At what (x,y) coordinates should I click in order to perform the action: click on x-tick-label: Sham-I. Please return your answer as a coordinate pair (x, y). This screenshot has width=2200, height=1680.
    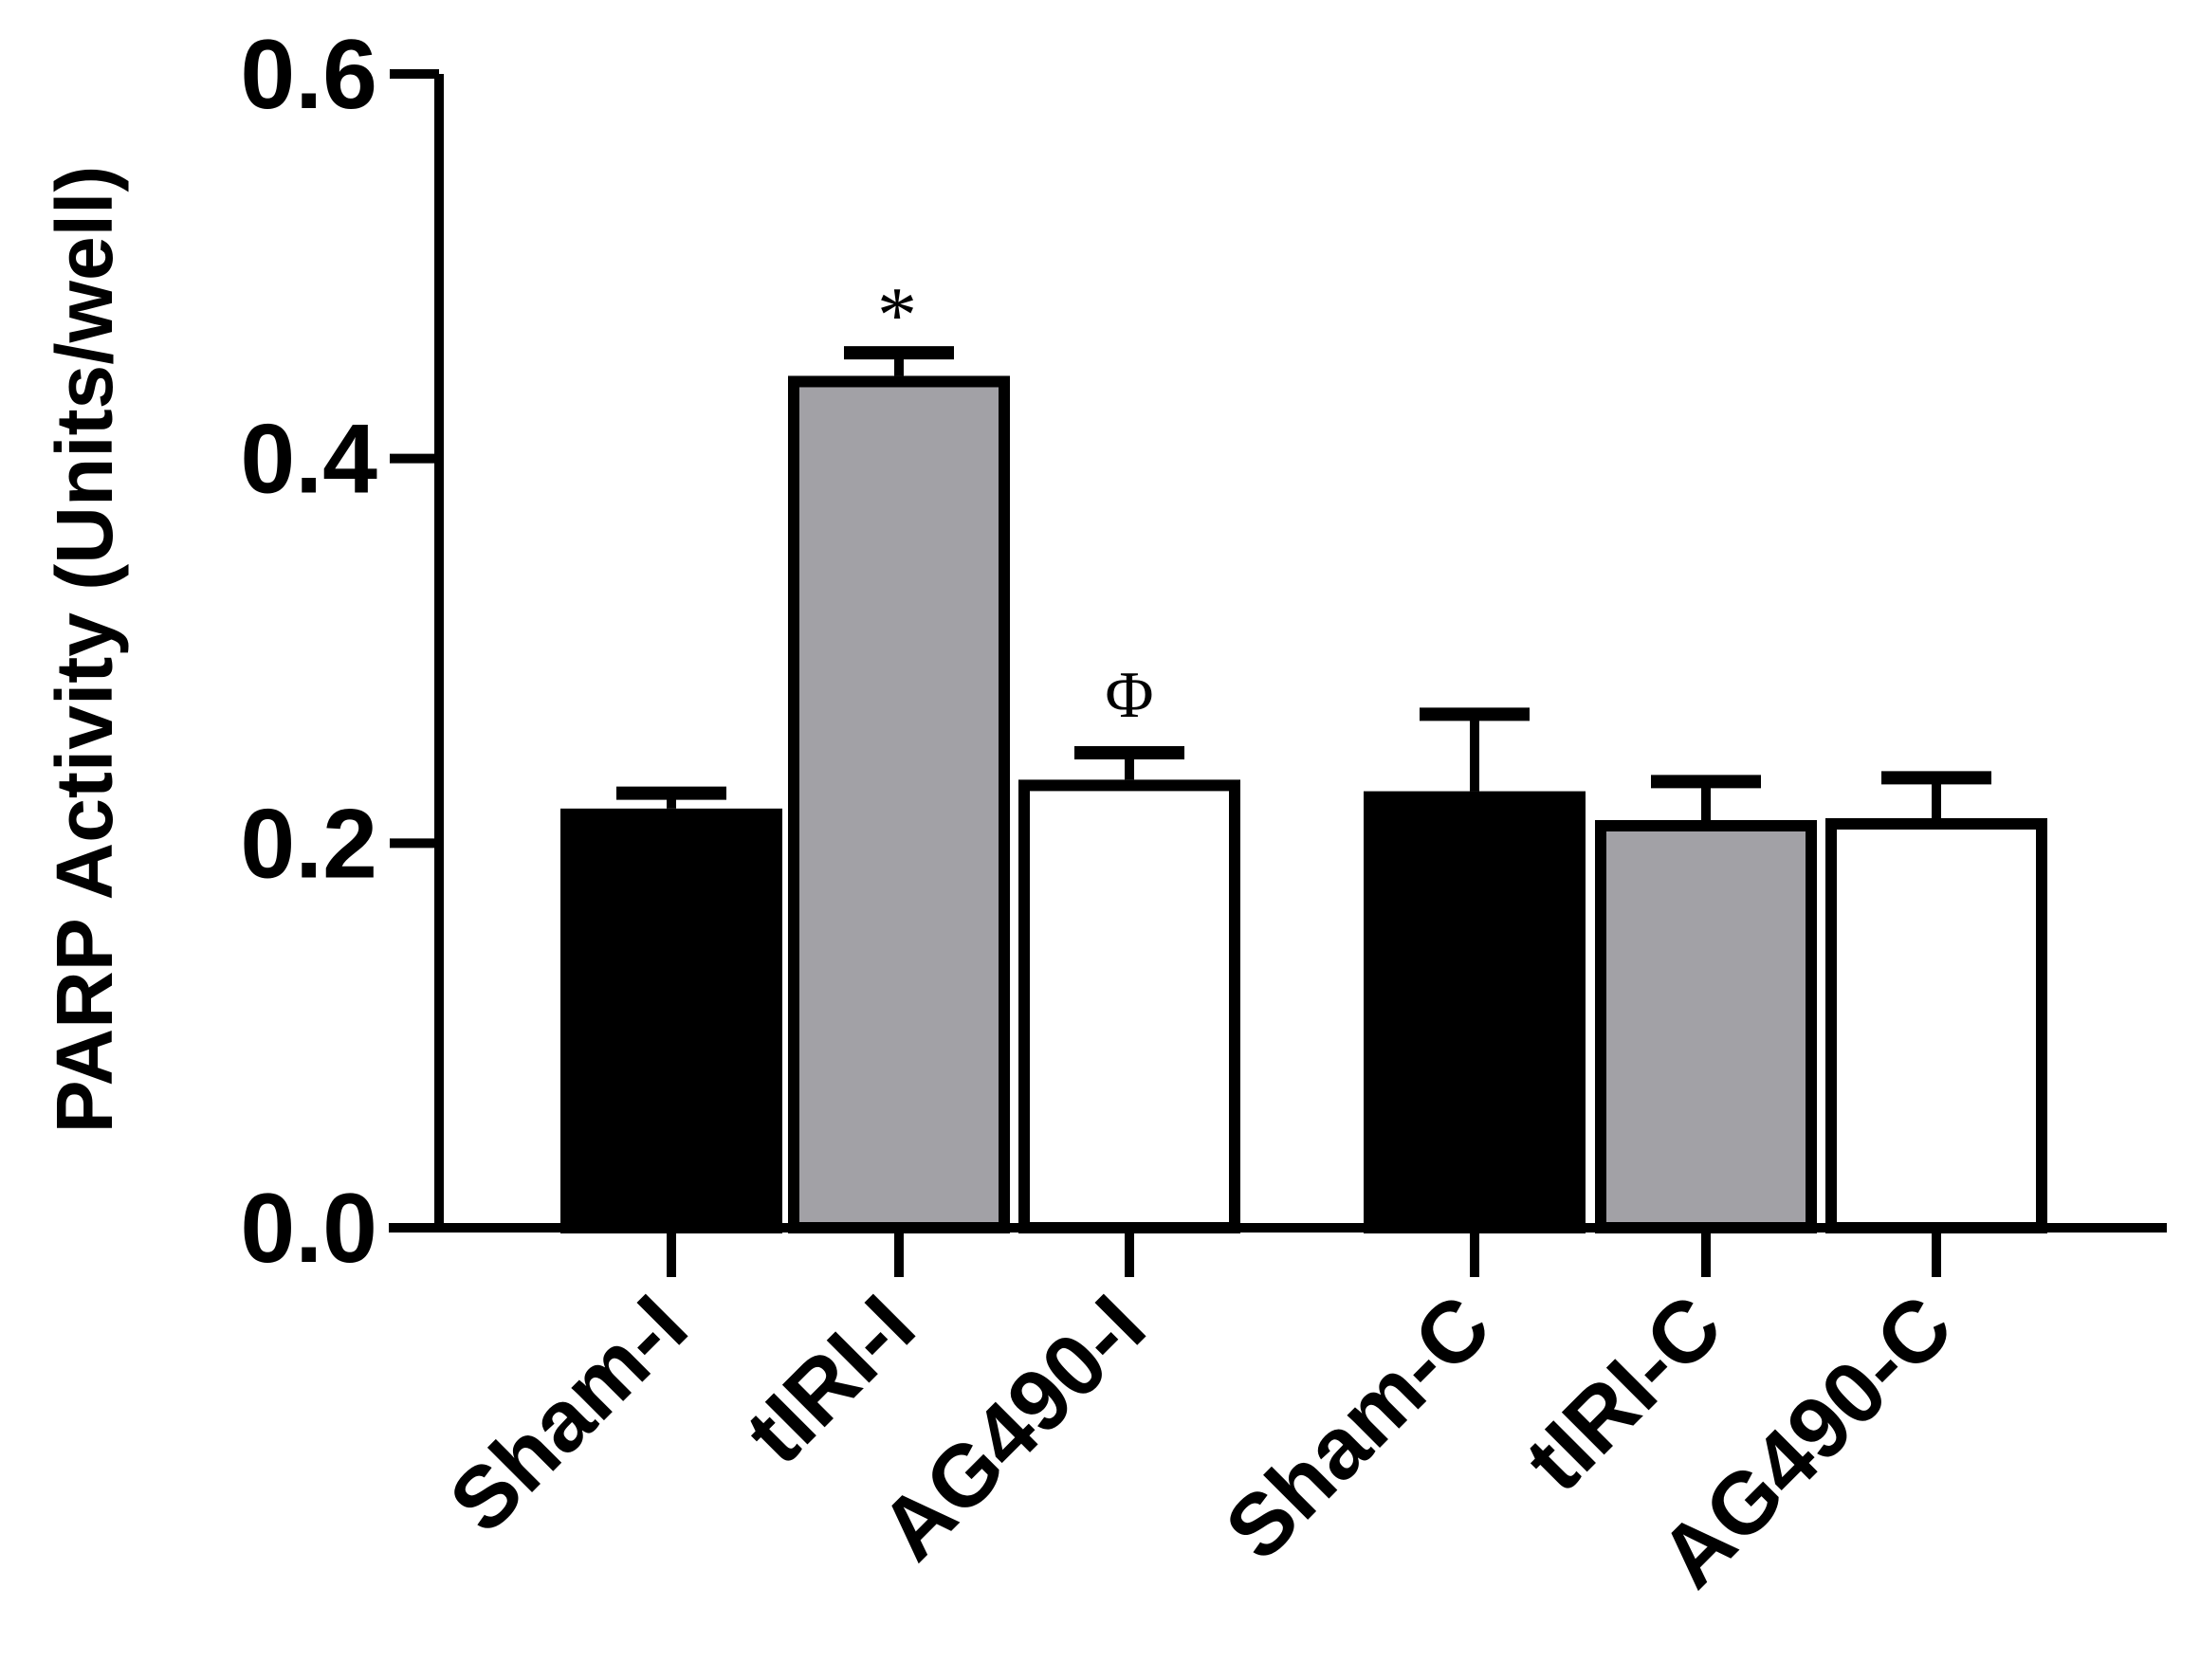
    Looking at the image, I should click on (568, 1414).